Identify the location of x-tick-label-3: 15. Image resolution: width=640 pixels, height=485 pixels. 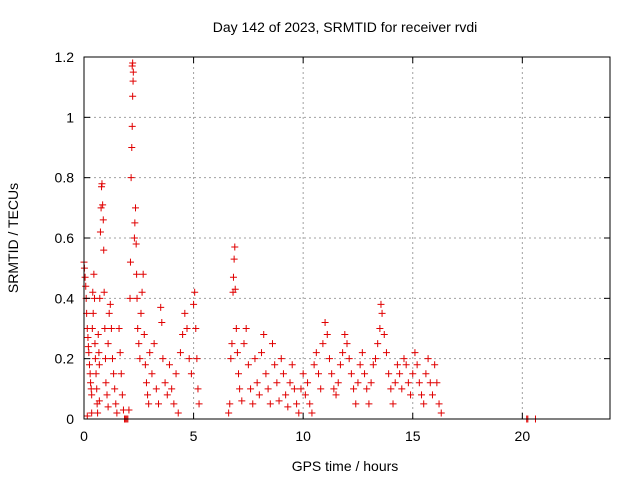
(413, 436).